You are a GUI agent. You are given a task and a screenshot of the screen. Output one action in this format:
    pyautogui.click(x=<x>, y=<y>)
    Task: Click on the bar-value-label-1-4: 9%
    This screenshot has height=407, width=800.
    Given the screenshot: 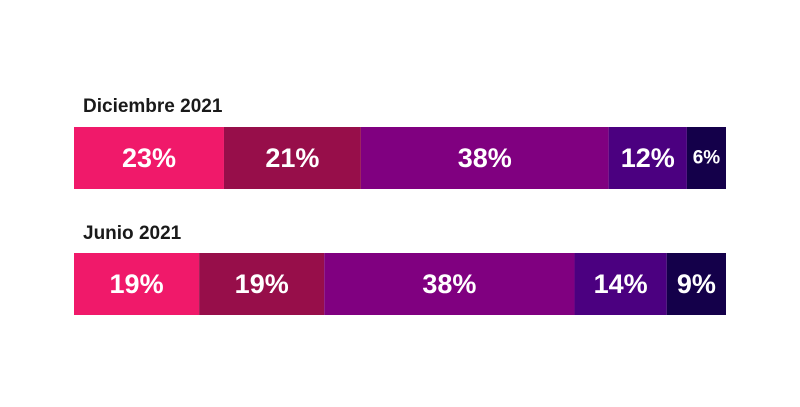 What is the action you would take?
    pyautogui.click(x=696, y=284)
    